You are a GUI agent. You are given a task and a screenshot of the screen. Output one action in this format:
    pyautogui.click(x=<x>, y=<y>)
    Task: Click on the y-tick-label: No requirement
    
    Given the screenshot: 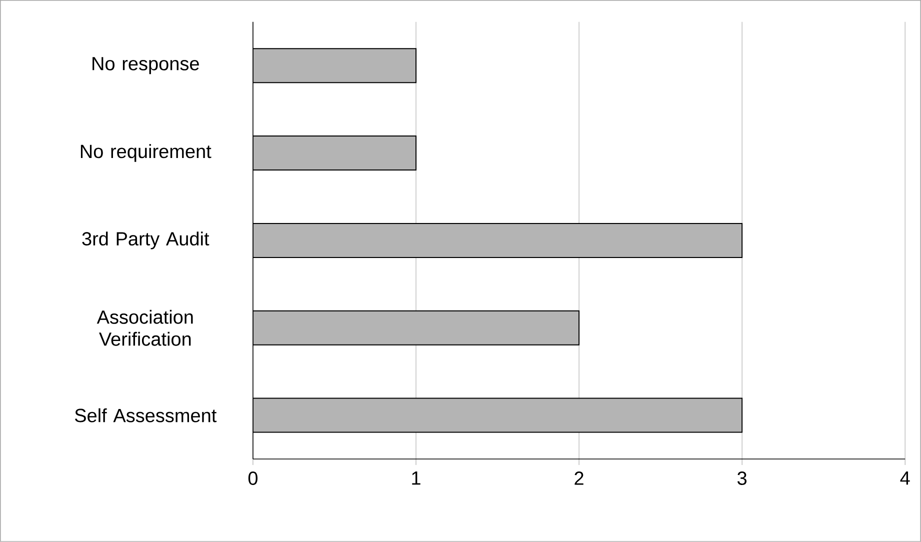 What is the action you would take?
    pyautogui.click(x=146, y=153)
    